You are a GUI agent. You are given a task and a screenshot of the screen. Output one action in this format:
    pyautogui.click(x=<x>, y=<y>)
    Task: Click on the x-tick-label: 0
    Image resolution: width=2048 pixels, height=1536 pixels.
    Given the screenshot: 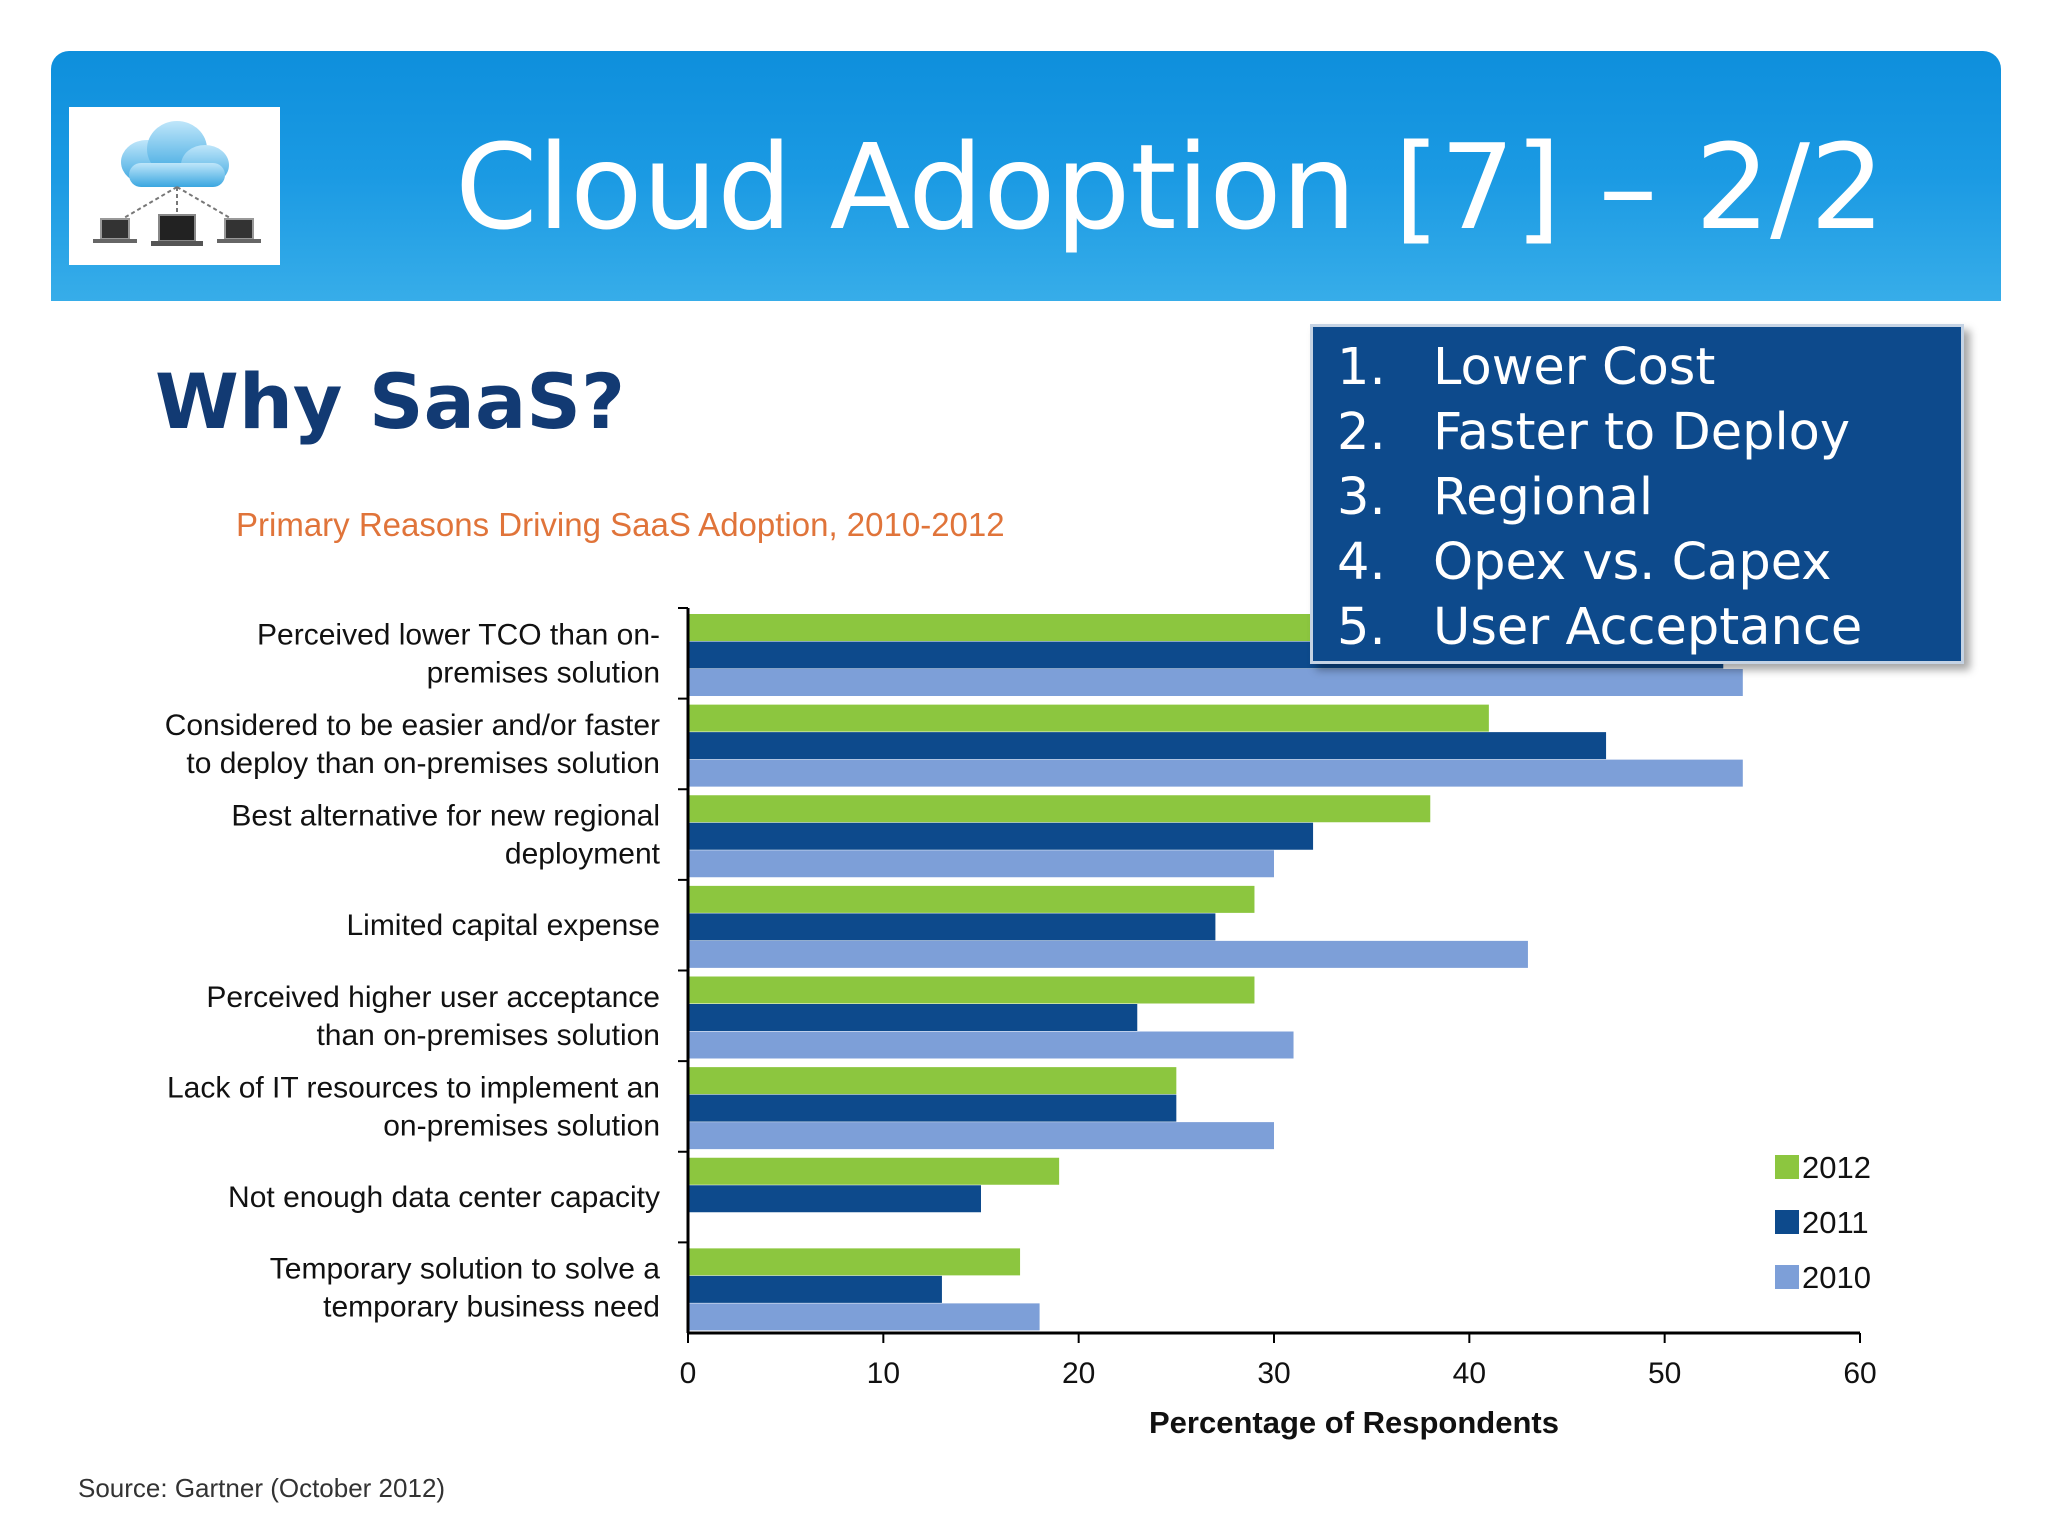 What is the action you would take?
    pyautogui.click(x=688, y=1373)
    